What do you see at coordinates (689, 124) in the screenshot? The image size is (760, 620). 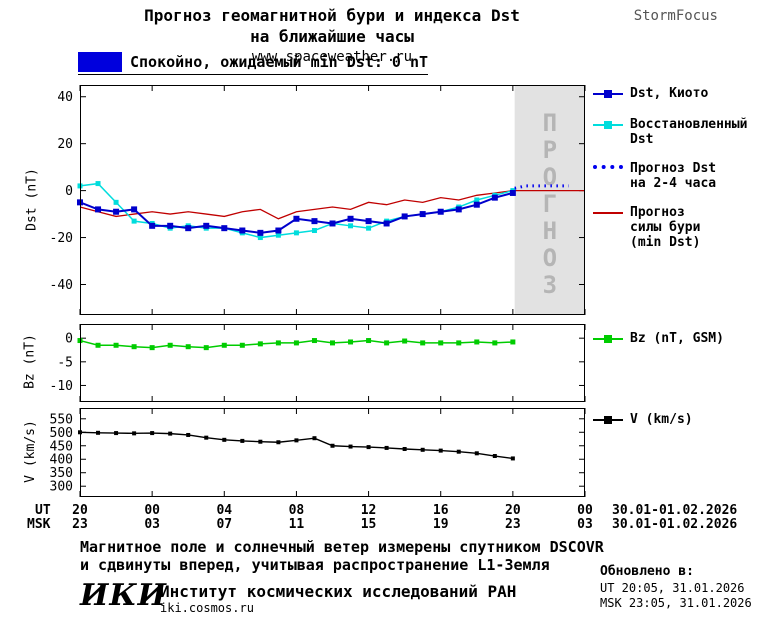 I see `legend-label: Восстановленный` at bounding box center [689, 124].